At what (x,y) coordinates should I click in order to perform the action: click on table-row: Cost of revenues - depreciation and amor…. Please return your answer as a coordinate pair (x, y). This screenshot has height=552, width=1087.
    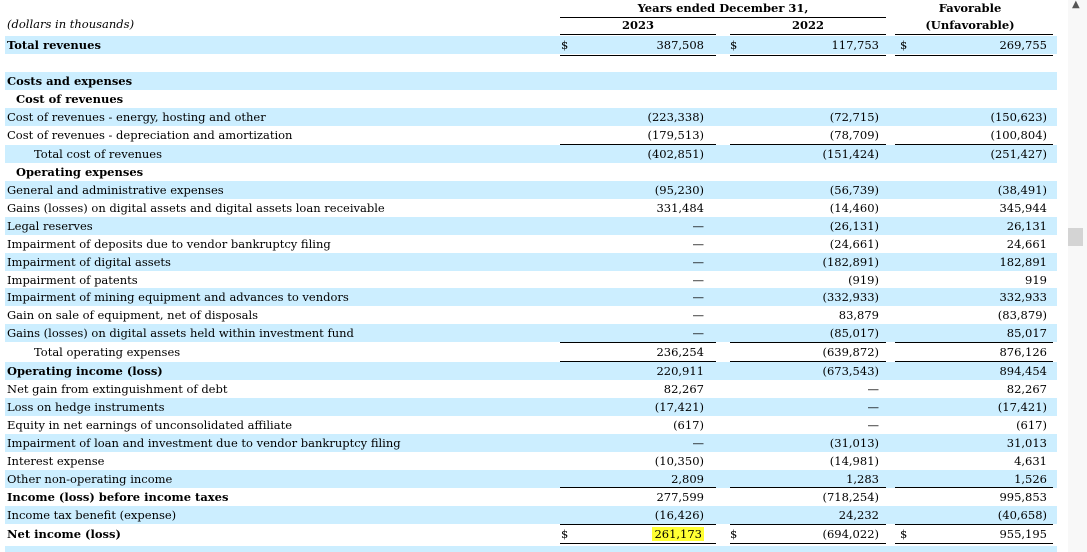
    Looking at the image, I should click on (531, 135).